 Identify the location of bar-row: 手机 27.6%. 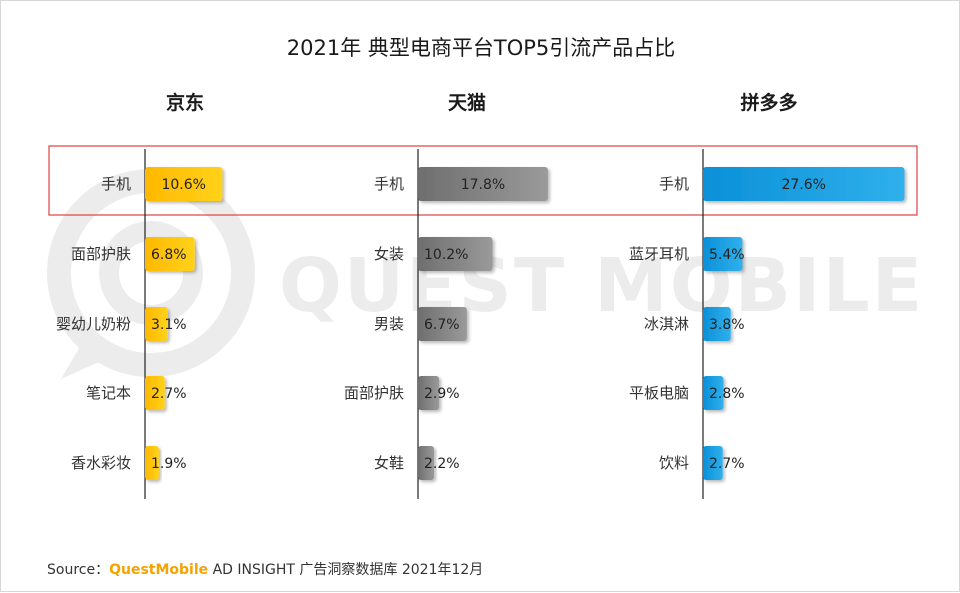
(782, 184).